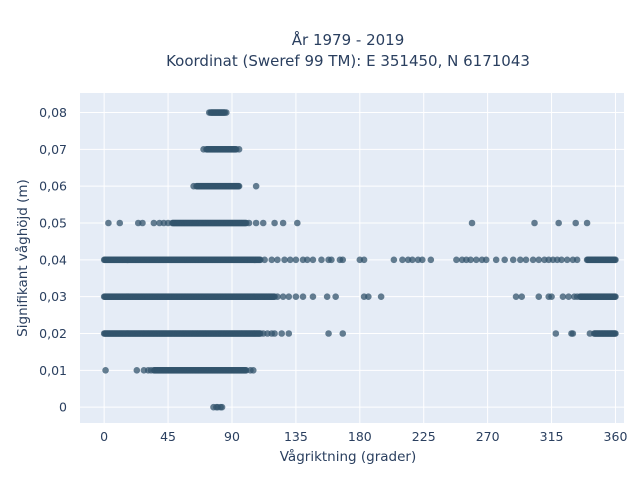  I want to click on y-tick-label: 0,05, so click(53, 223).